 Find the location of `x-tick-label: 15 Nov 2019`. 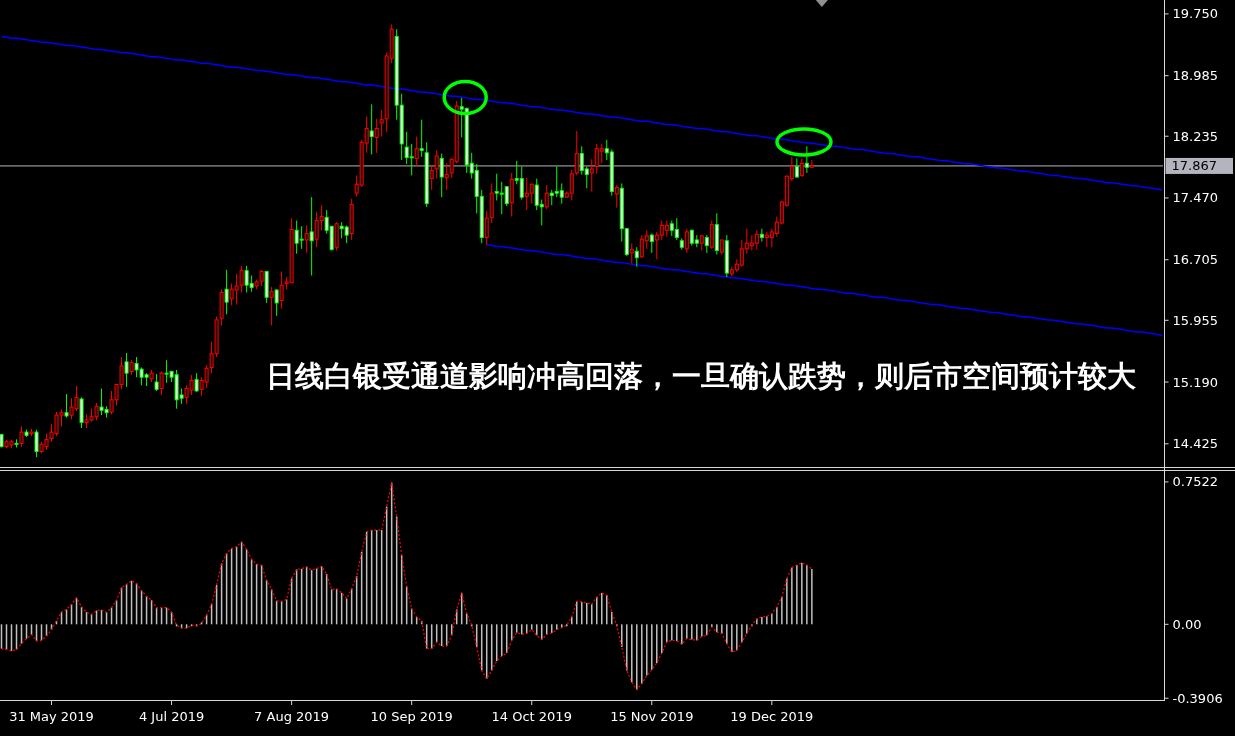

x-tick-label: 15 Nov 2019 is located at coordinates (652, 716).